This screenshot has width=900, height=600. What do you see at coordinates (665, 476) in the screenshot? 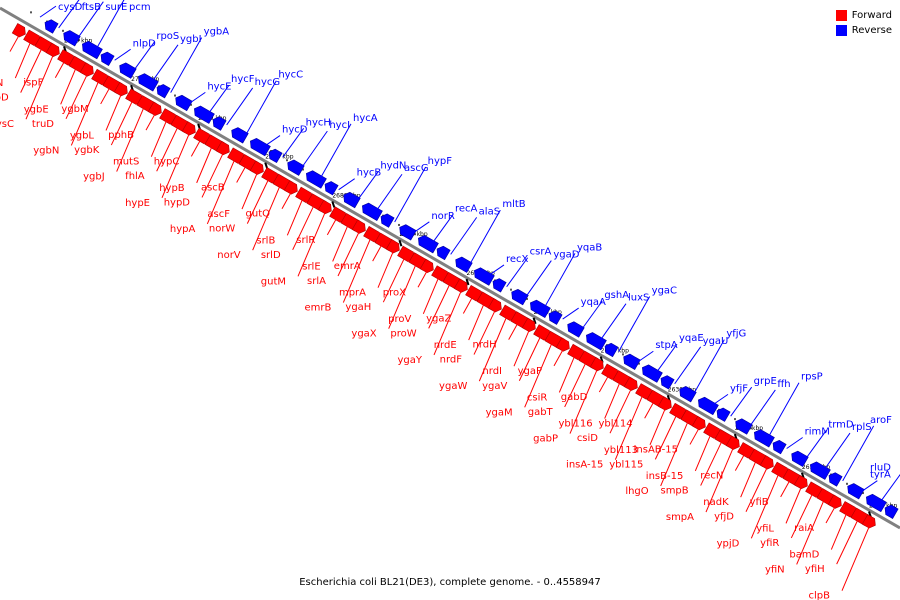
I see `forward-gene-label: insB-15` at bounding box center [665, 476].